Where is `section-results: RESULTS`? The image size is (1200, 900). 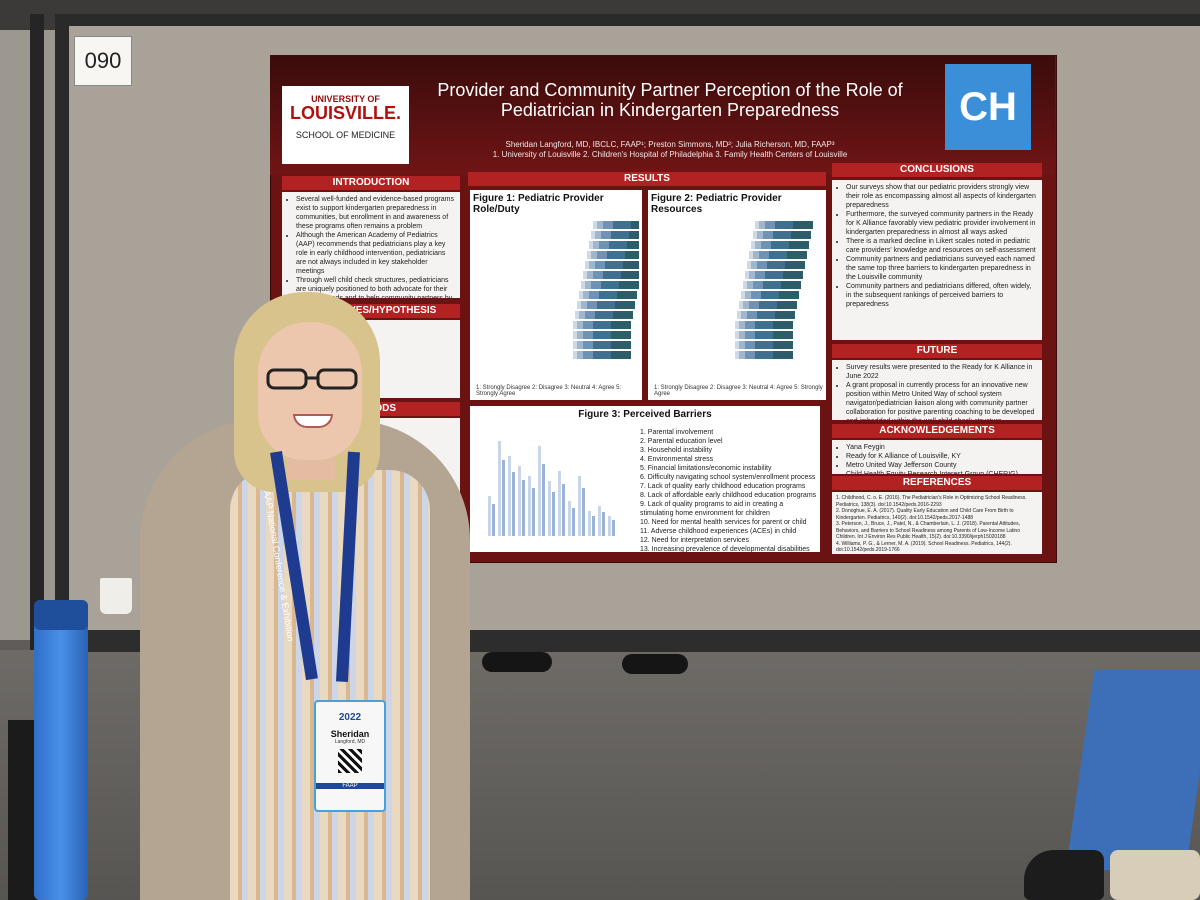
section-results: RESULTS is located at coordinates (647, 179).